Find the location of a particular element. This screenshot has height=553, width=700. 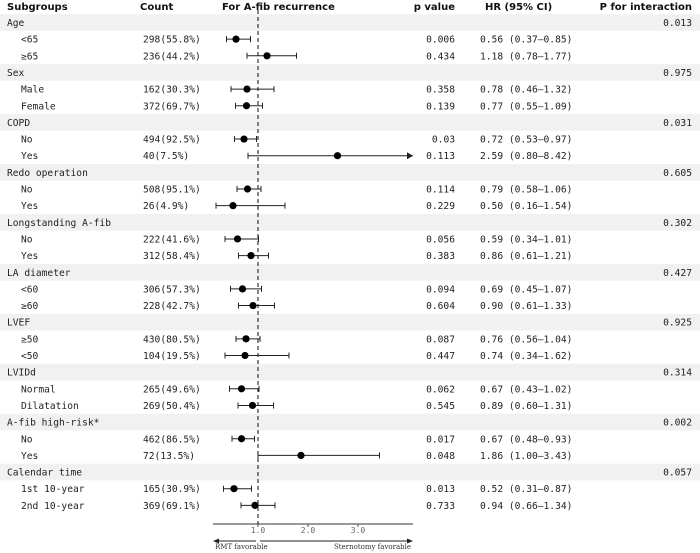

p-value: 0.03 is located at coordinates (443, 140).